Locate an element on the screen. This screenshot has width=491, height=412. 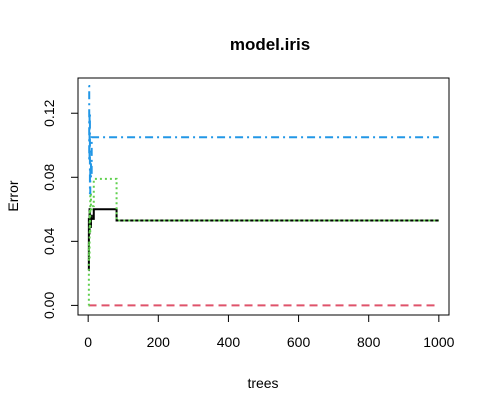
y-tick-label: 0.00 is located at coordinates (49, 305).